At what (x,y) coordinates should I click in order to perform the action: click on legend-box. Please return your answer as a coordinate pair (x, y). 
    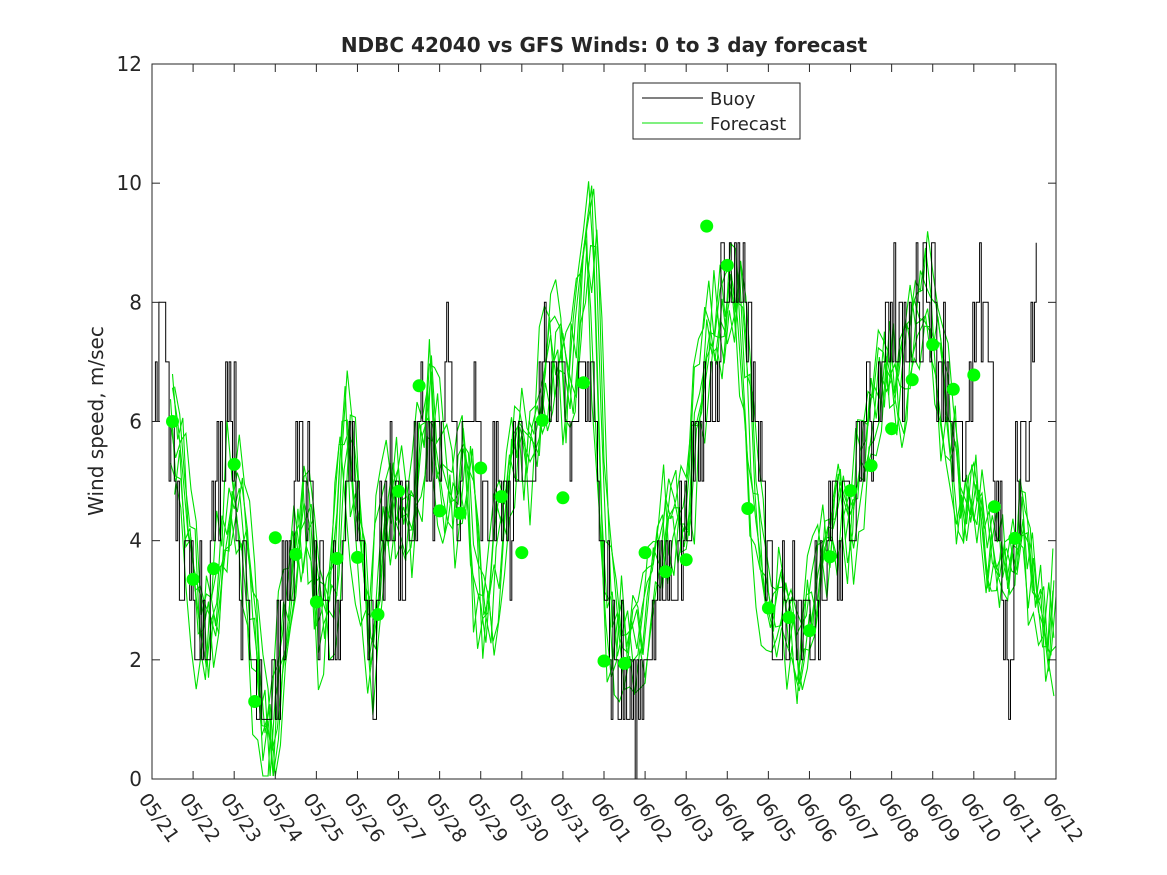
    Looking at the image, I should click on (716, 111).